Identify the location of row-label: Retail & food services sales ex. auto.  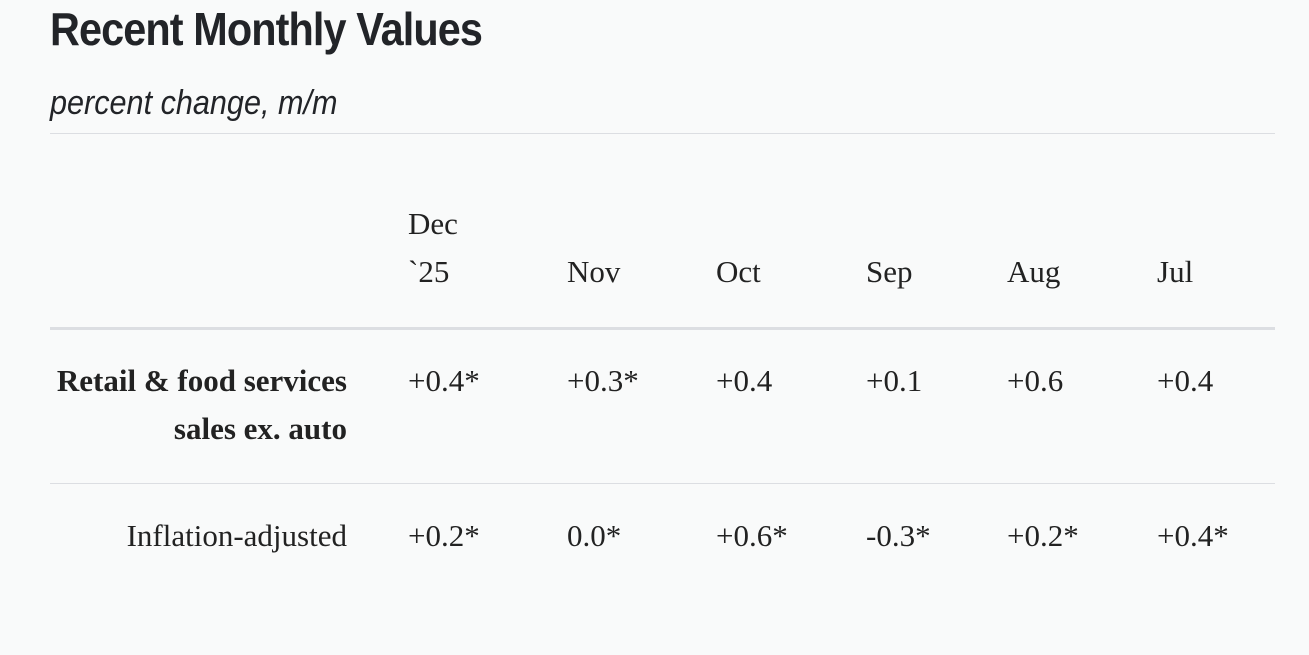
(229, 406).